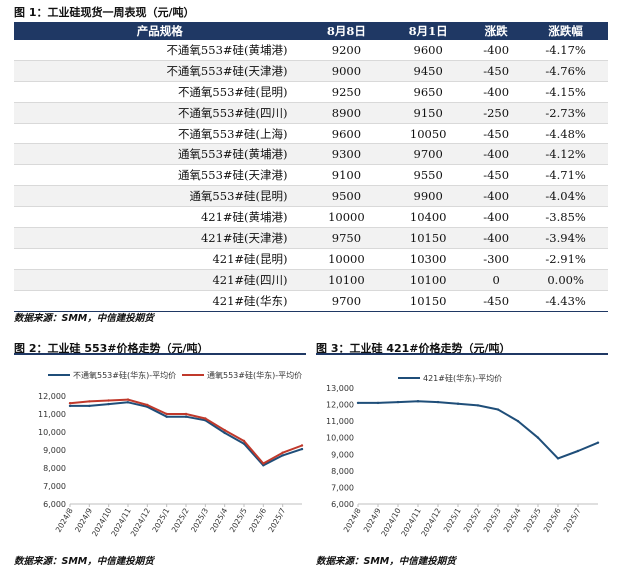  I want to click on figure3-title: 图 3：工业硅 421#价格走势（元/吨）, so click(413, 348).